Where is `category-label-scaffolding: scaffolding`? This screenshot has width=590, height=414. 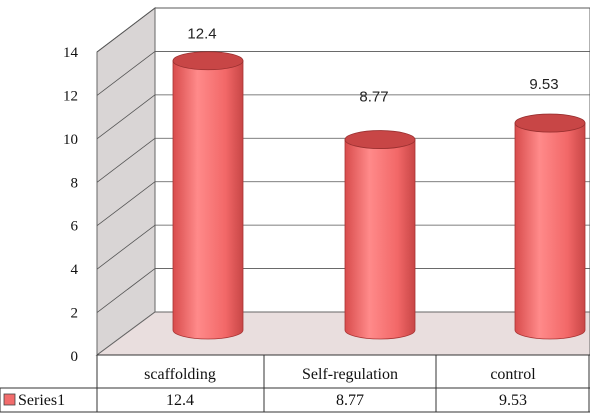
category-label-scaffolding: scaffolding is located at coordinates (180, 374).